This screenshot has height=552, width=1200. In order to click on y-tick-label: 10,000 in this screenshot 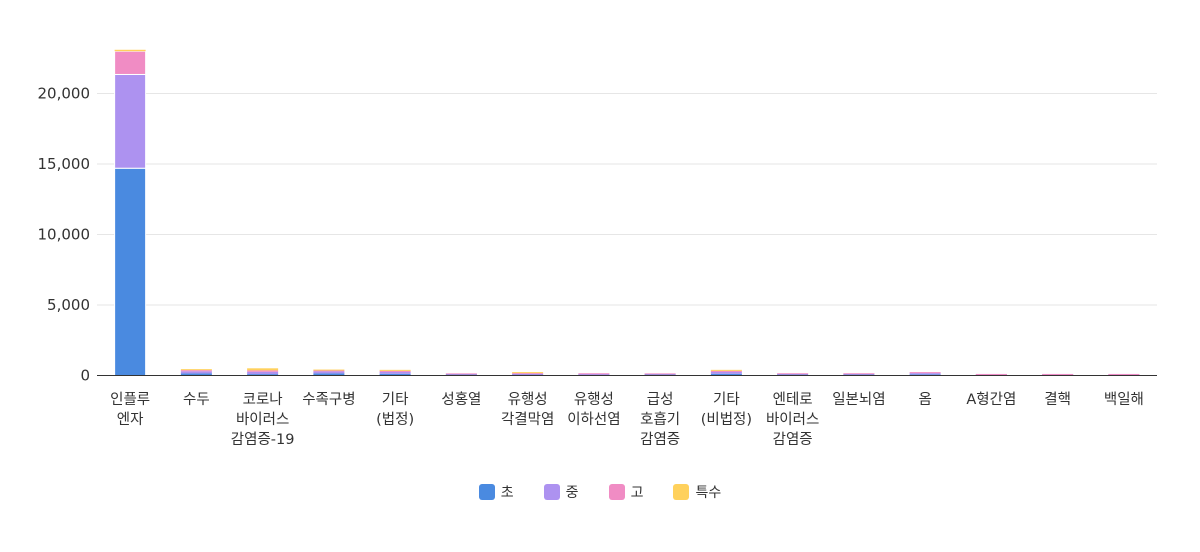, I will do `click(64, 235)`.